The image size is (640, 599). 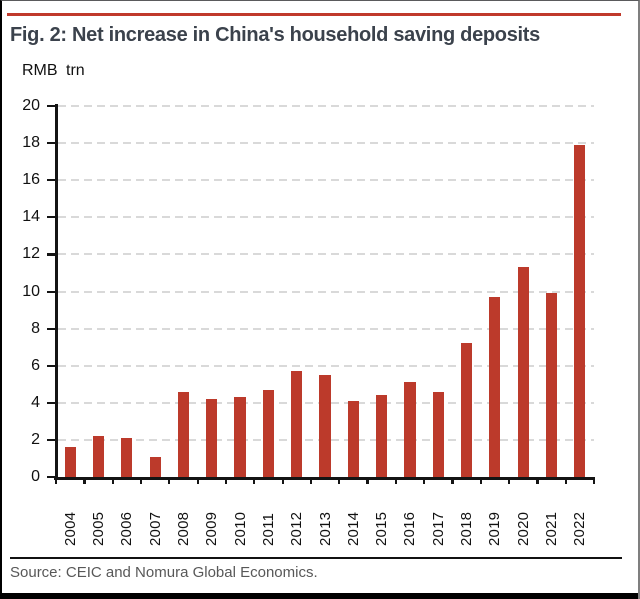 I want to click on x-axis-label-2019: 2019, so click(x=495, y=528).